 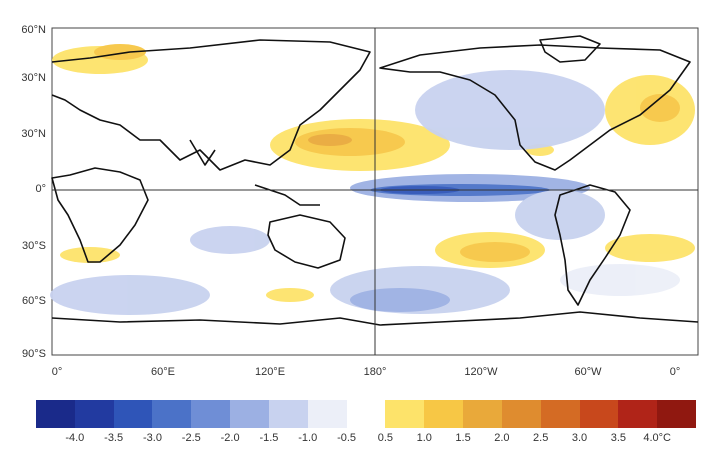 I want to click on colorbar-tick-label: 1.5, so click(x=463, y=438).